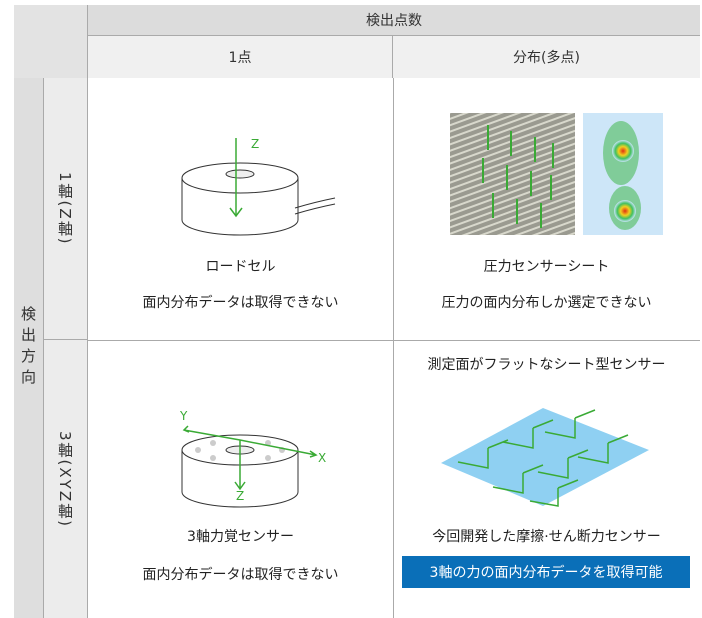 This screenshot has height=618, width=702. Describe the element at coordinates (51, 41) in the screenshot. I see `corner-cell` at that location.